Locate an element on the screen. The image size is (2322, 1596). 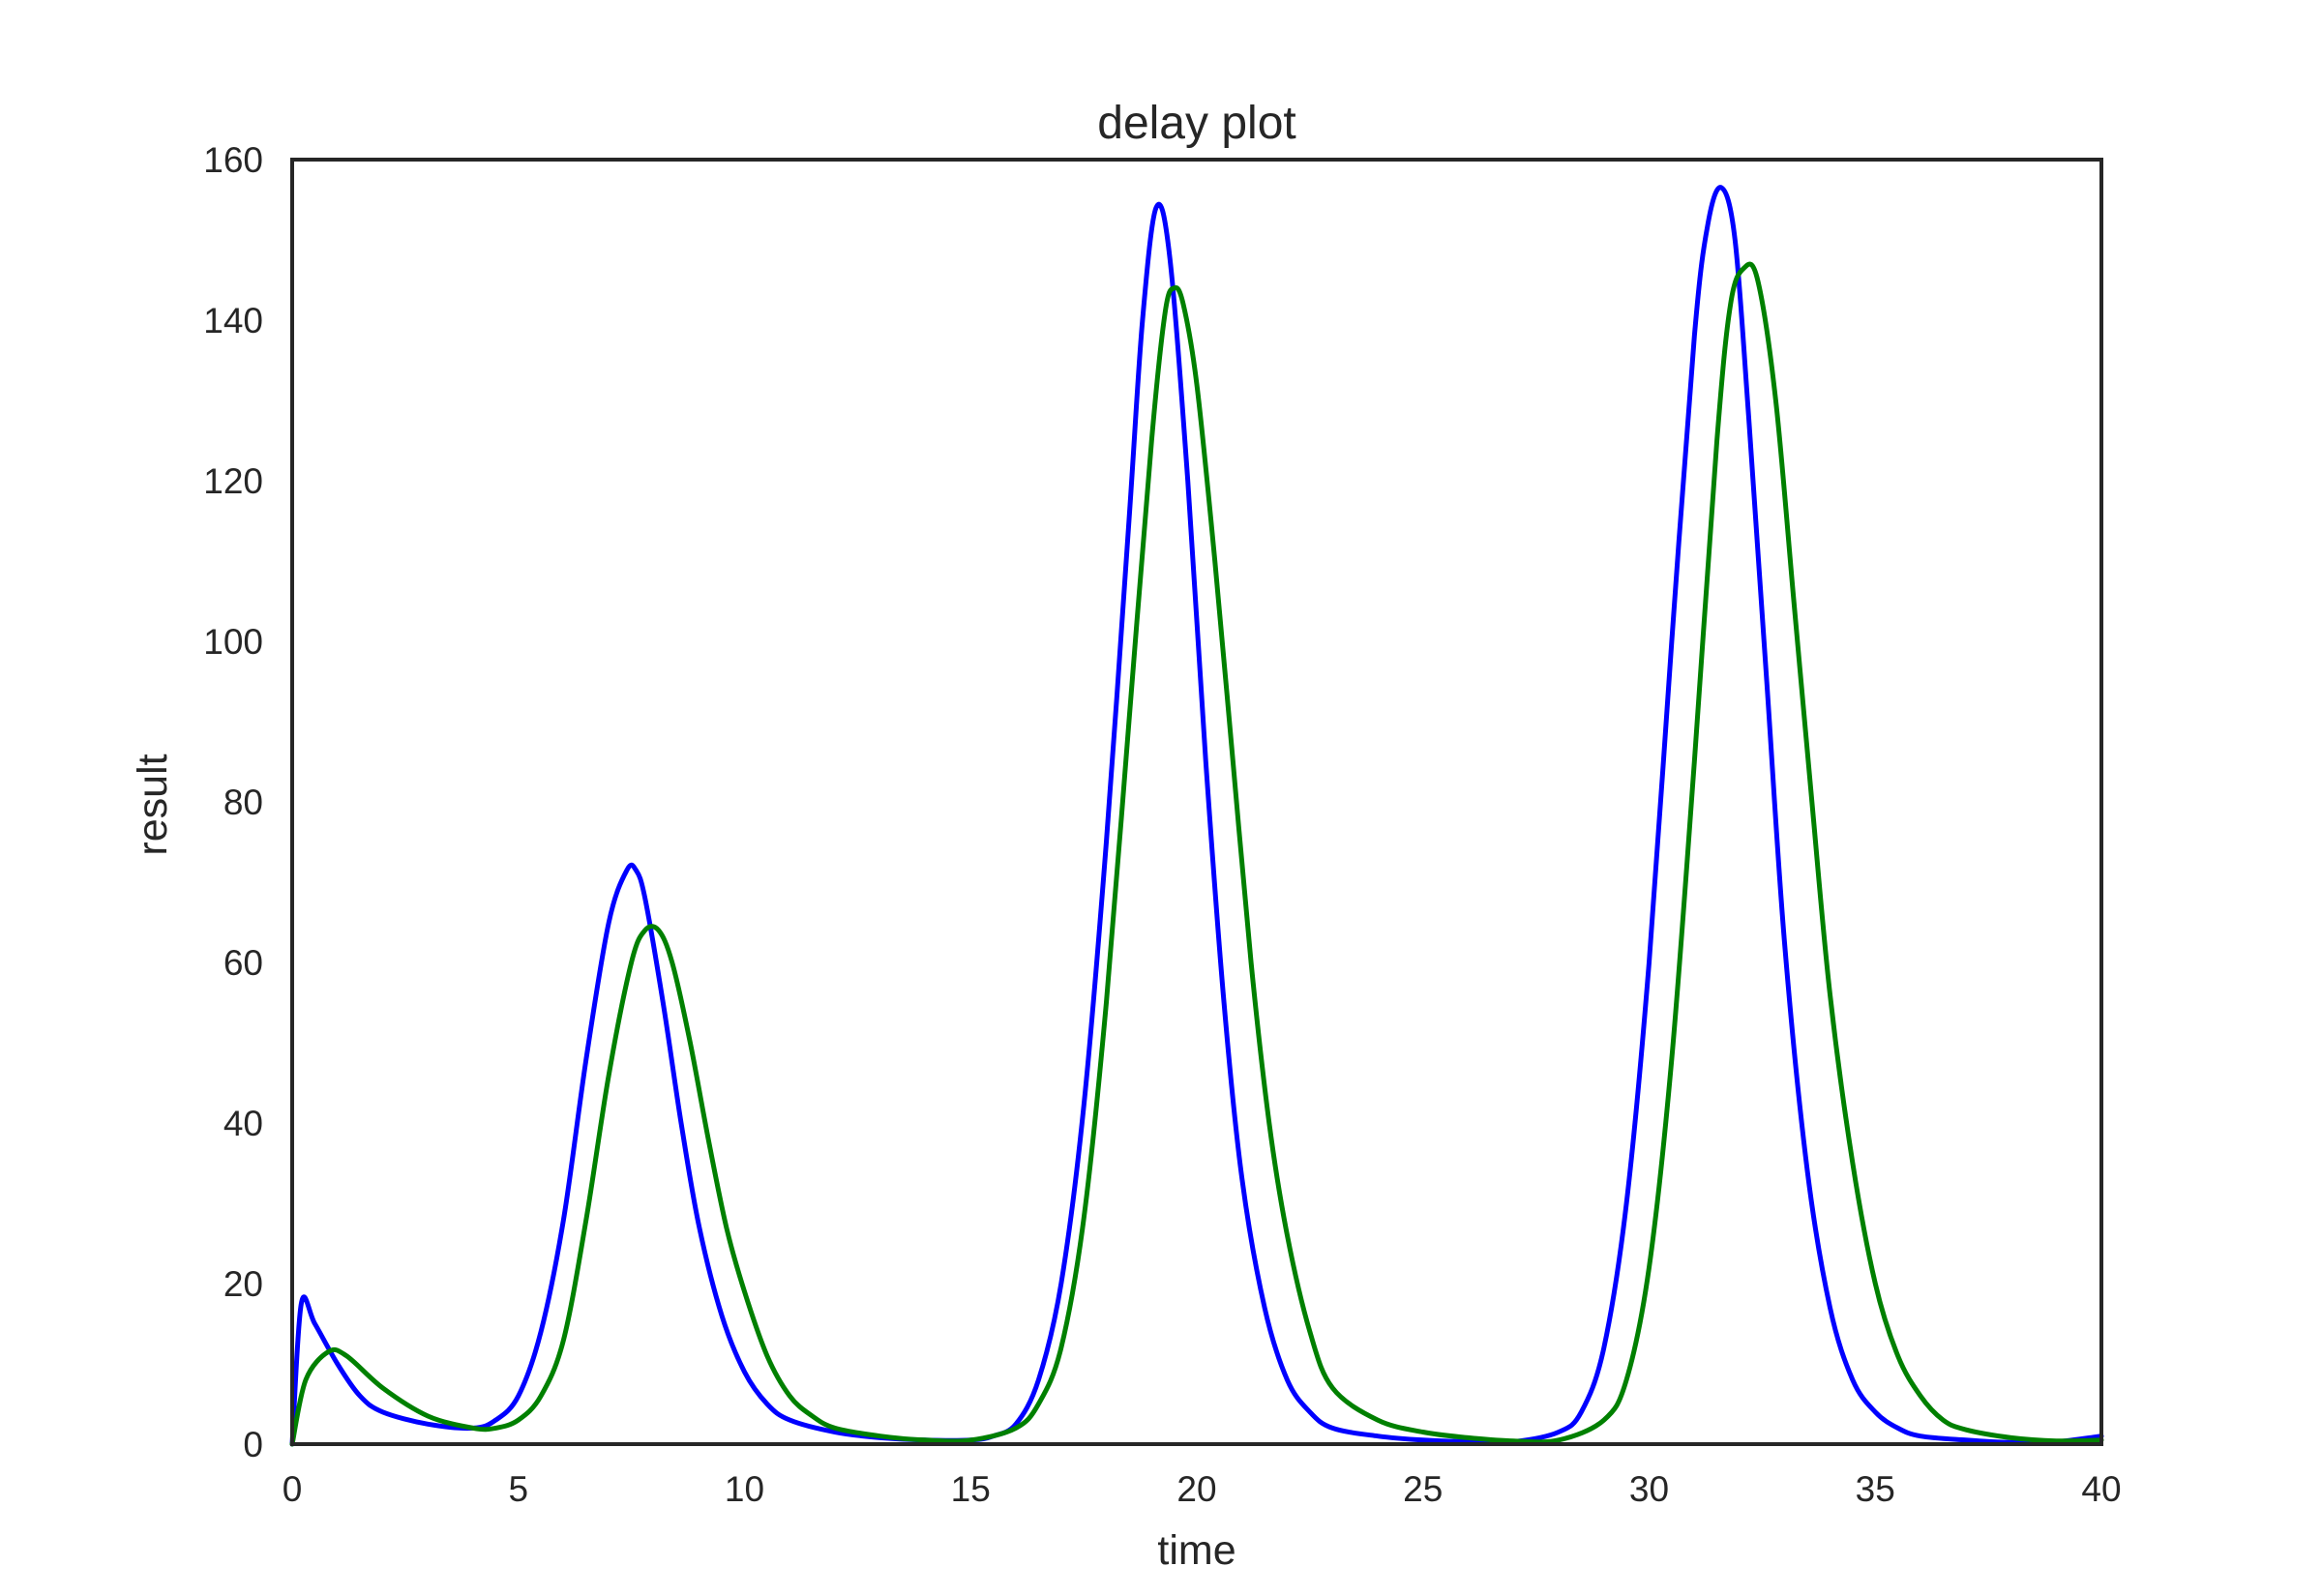
y-tick-label: 120 is located at coordinates (233, 481).